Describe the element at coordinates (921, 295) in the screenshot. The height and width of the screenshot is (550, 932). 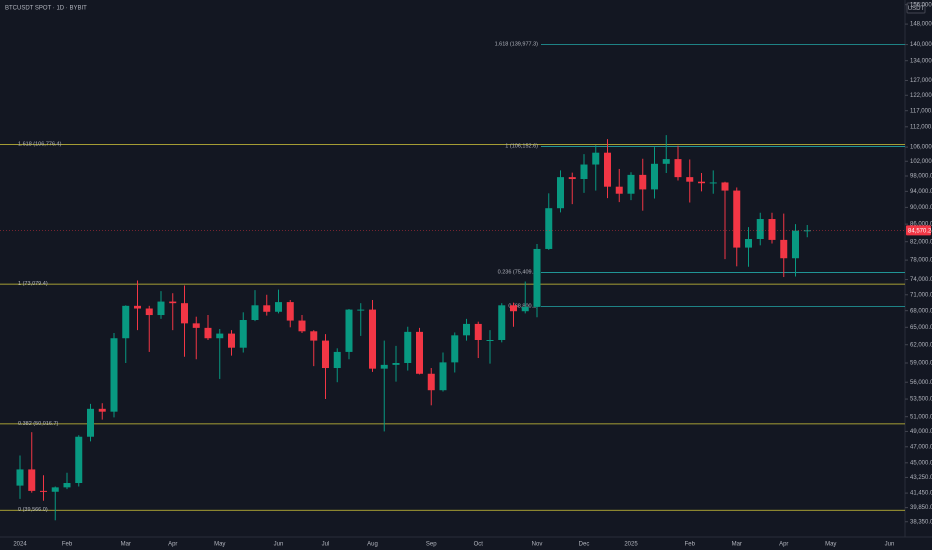
I see `y-tick-label: 71,000.0` at that location.